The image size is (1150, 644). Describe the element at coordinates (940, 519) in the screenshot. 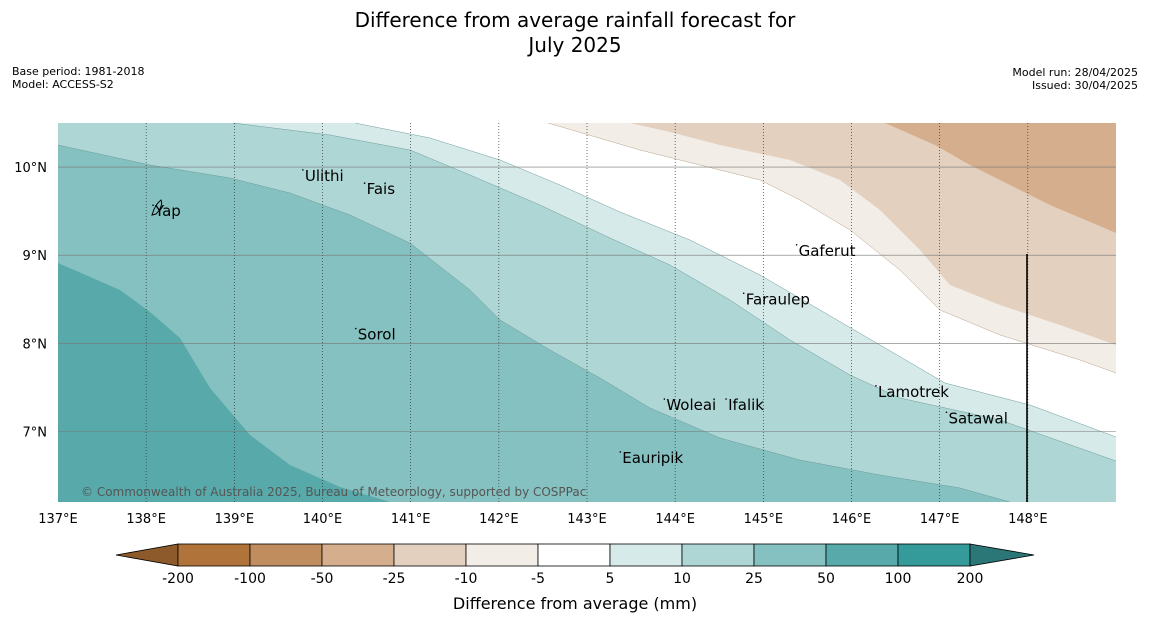

I see `lon-tick-label: 147°E` at that location.